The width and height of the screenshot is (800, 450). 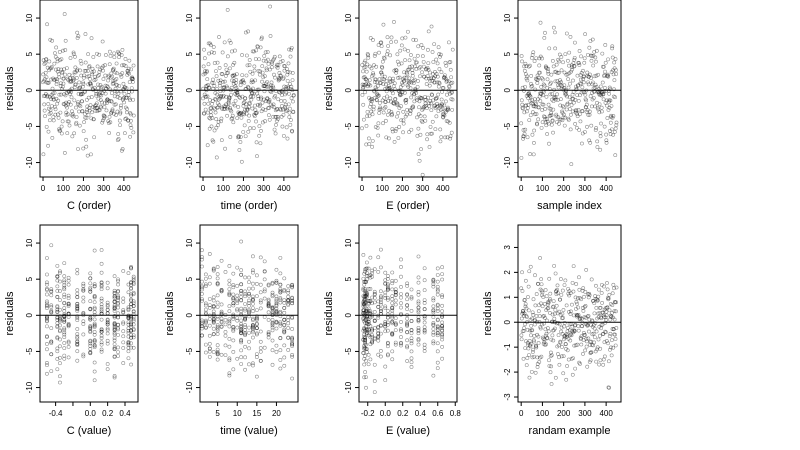 I want to click on y-axis-label: residuals, so click(x=329, y=88).